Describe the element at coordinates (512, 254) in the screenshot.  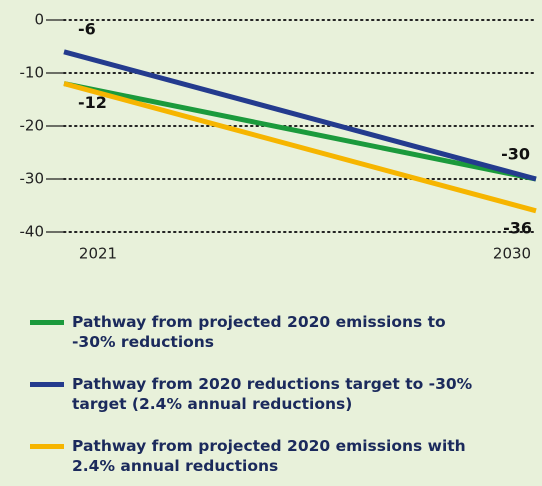
I see `x-tick-label: 2030` at that location.